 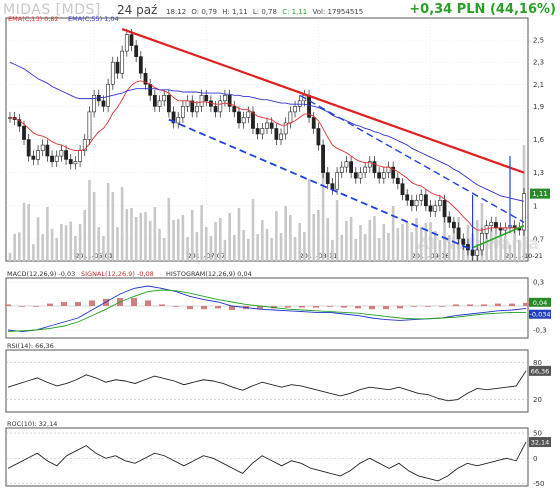 What do you see at coordinates (498, 236) in the screenshot?
I see `green-trendline` at bounding box center [498, 236].